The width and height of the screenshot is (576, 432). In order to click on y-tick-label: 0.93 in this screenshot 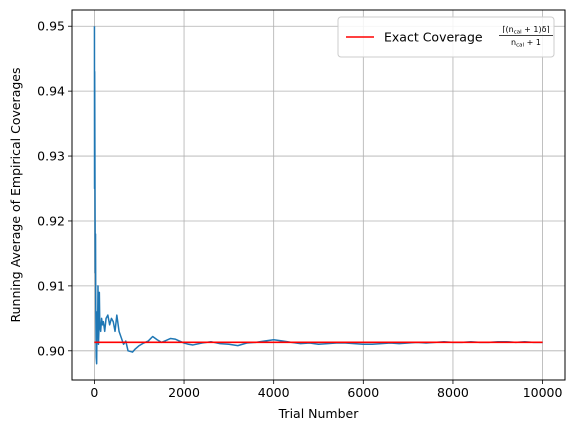, I will do `click(51, 156)`.